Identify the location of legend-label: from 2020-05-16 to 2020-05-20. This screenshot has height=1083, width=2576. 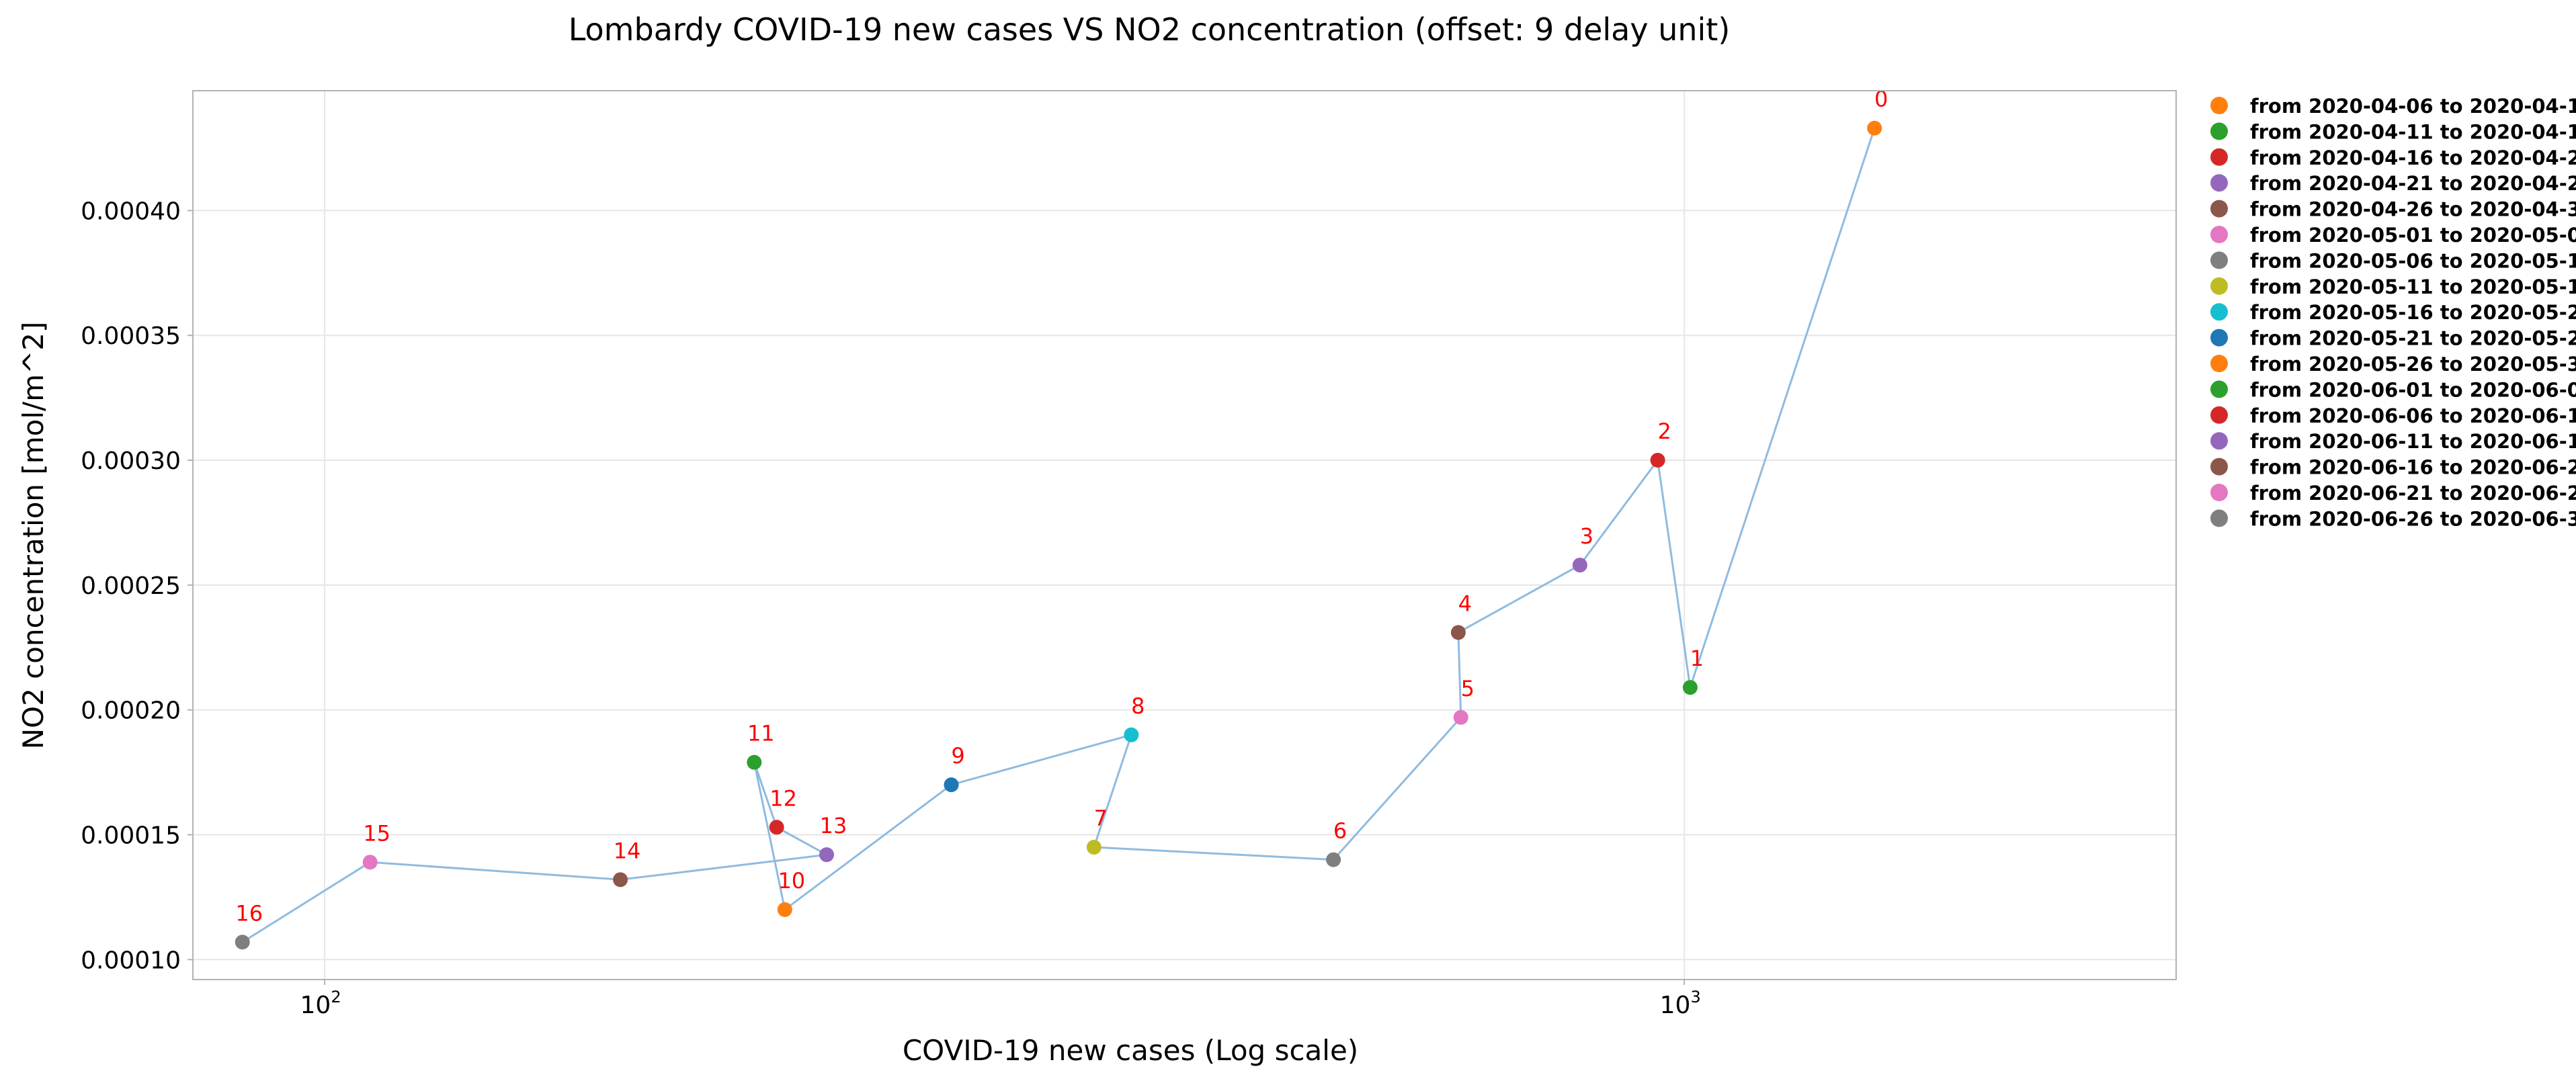
(2413, 312).